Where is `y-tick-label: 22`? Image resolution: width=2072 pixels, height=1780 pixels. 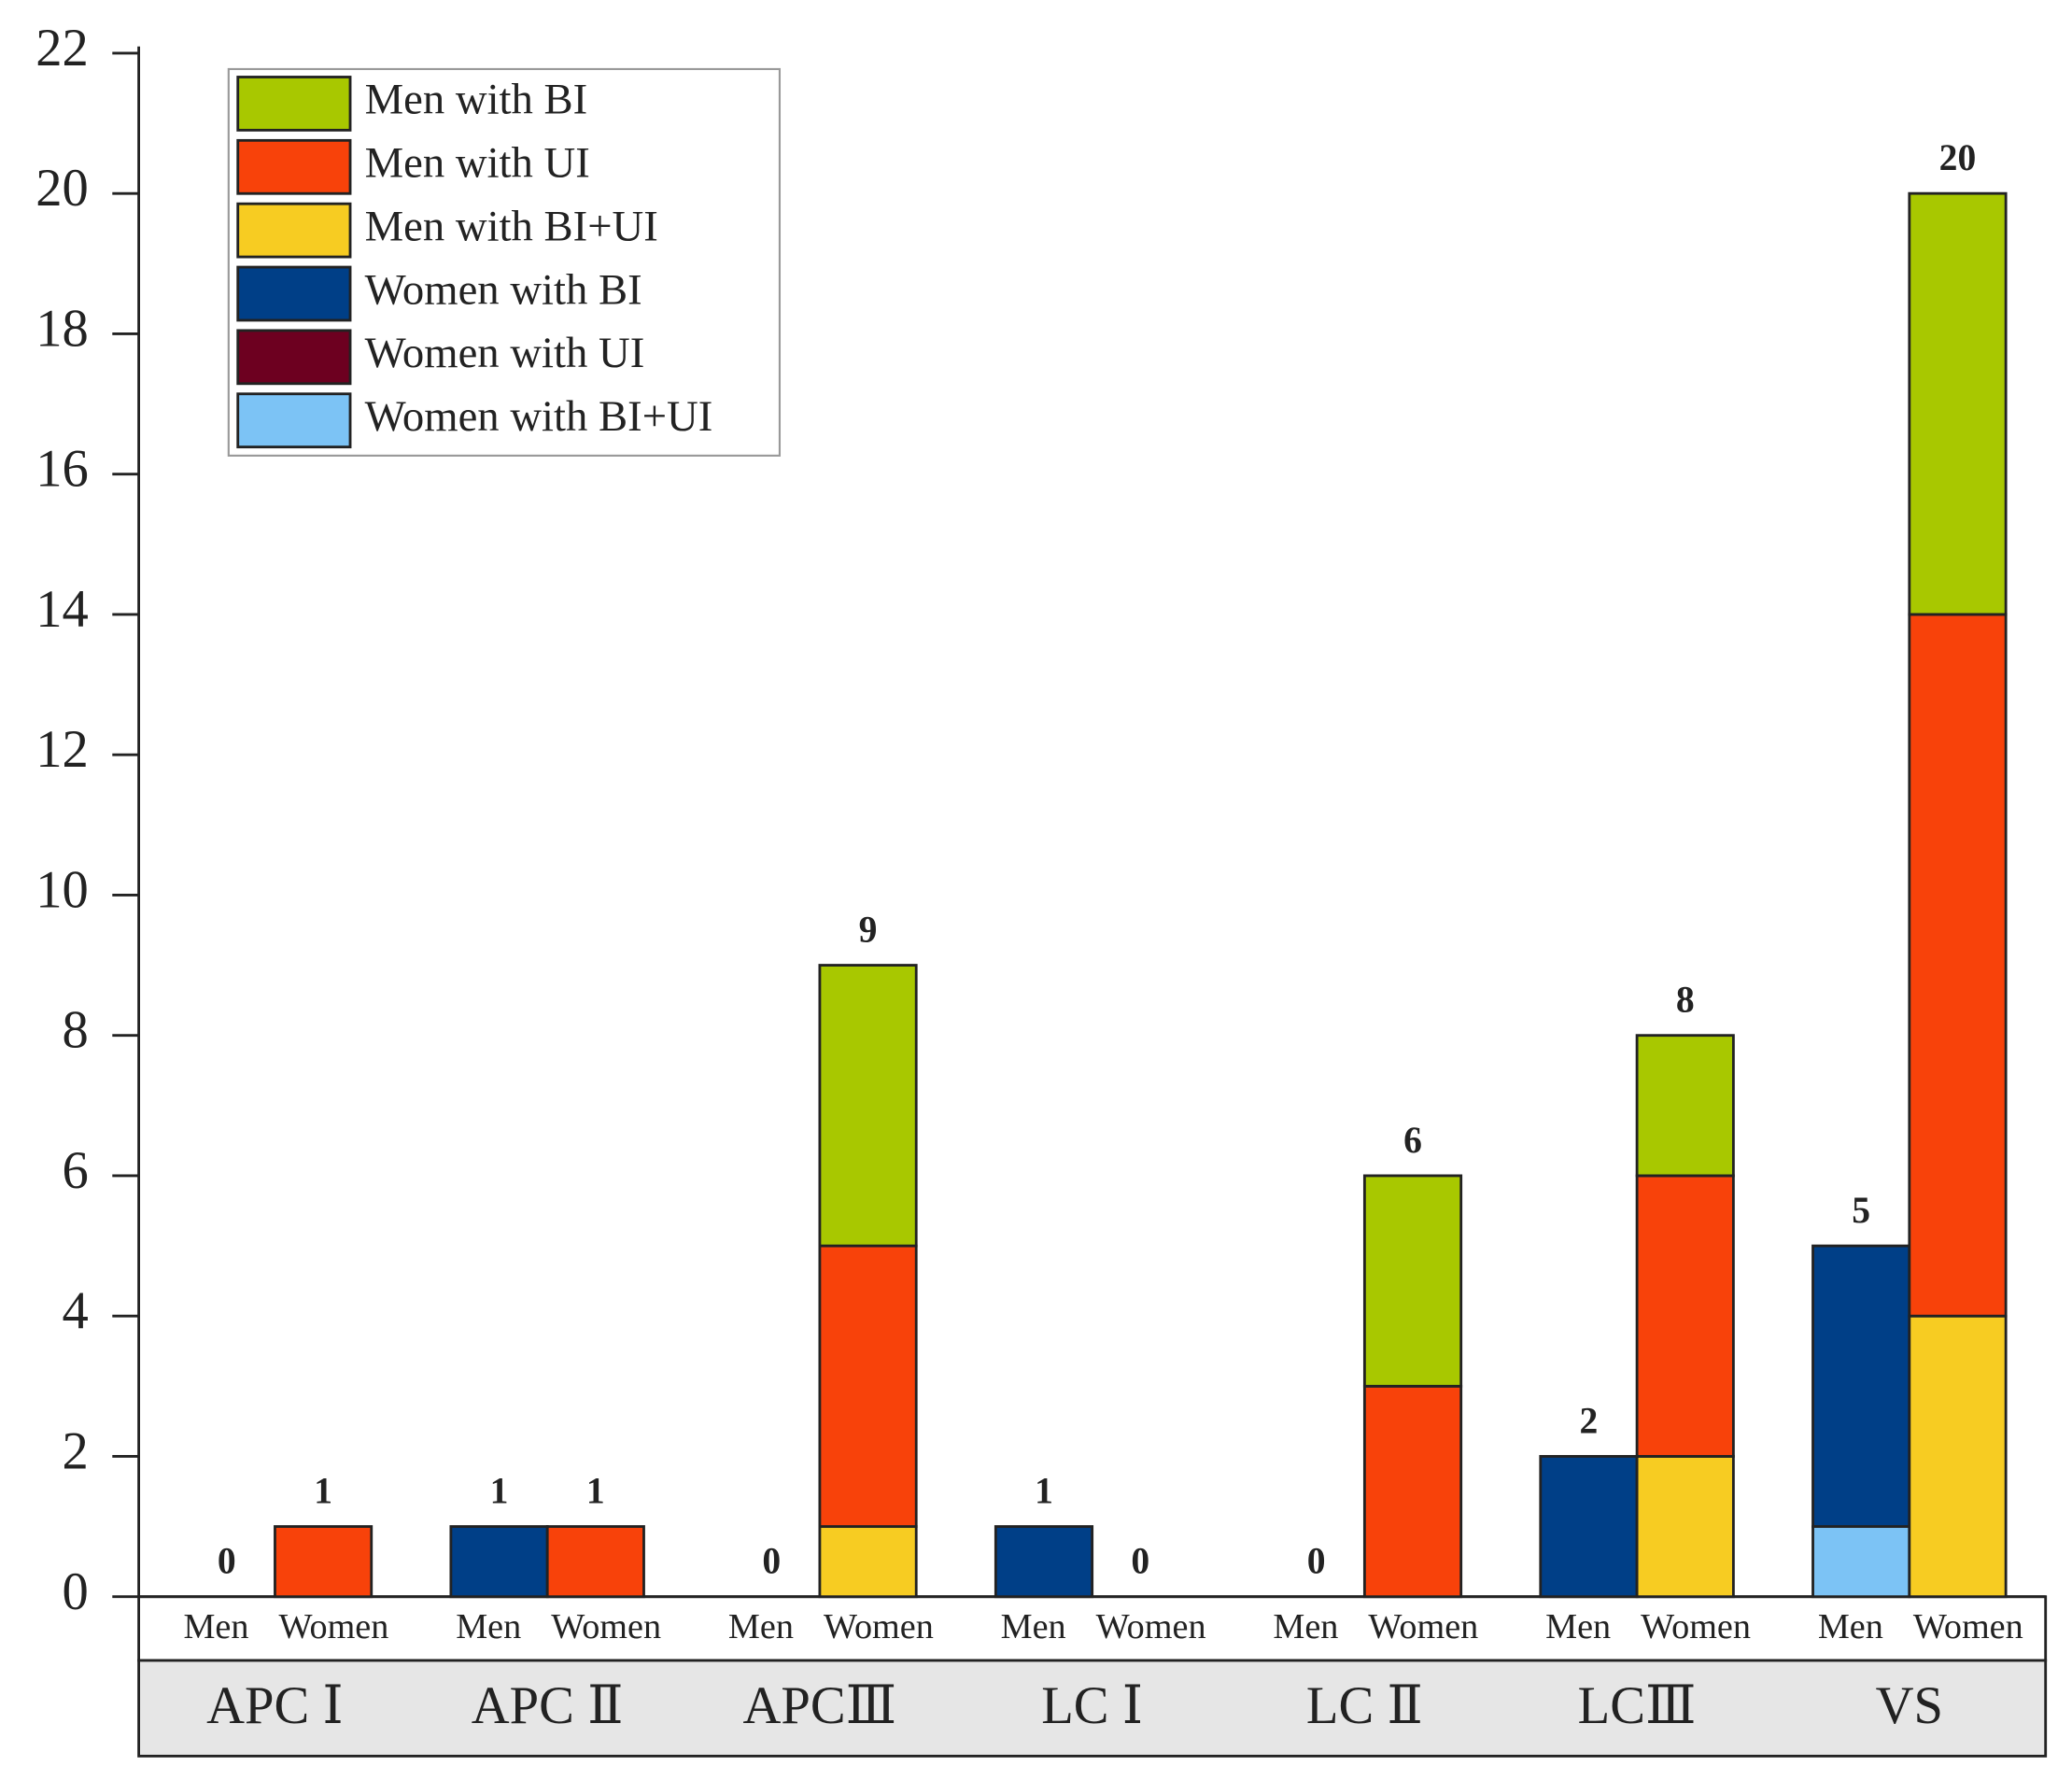 y-tick-label: 22 is located at coordinates (62, 48).